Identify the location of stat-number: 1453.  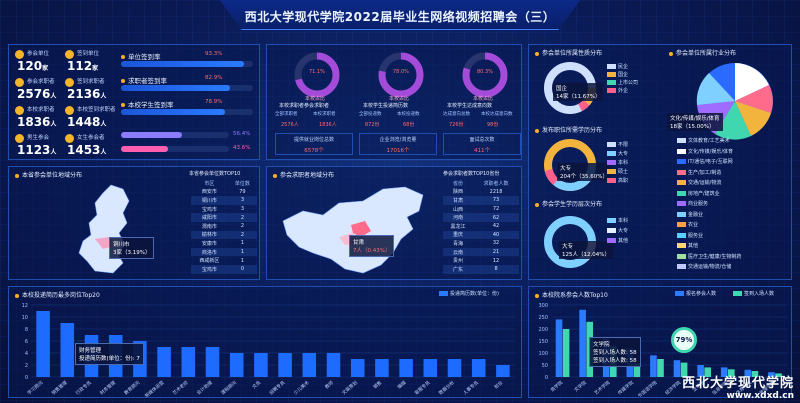
(84, 150).